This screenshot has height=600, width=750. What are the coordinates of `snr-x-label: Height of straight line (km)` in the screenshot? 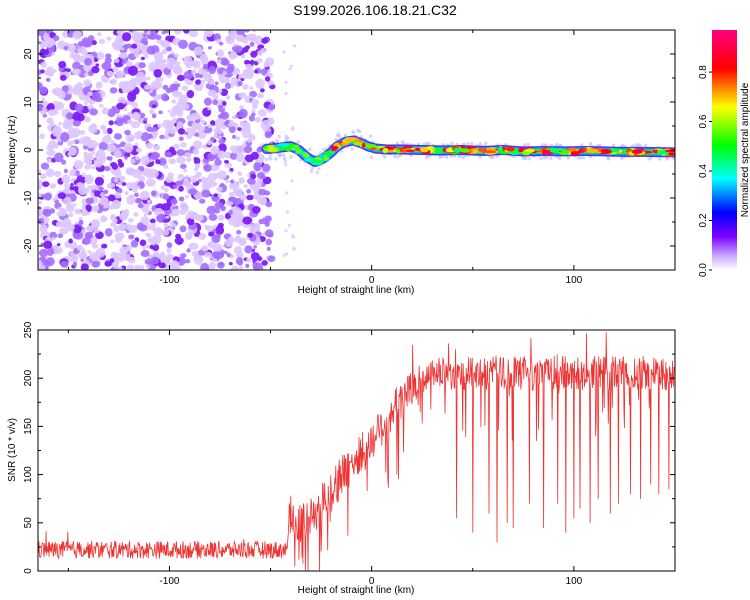 It's located at (356, 590).